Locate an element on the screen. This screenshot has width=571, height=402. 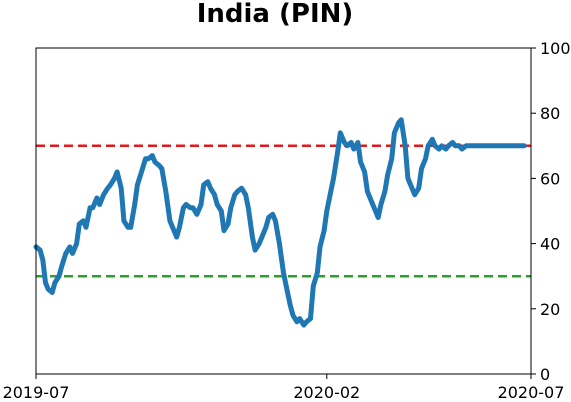
x-tick-label: 2020-02 is located at coordinates (326, 392).